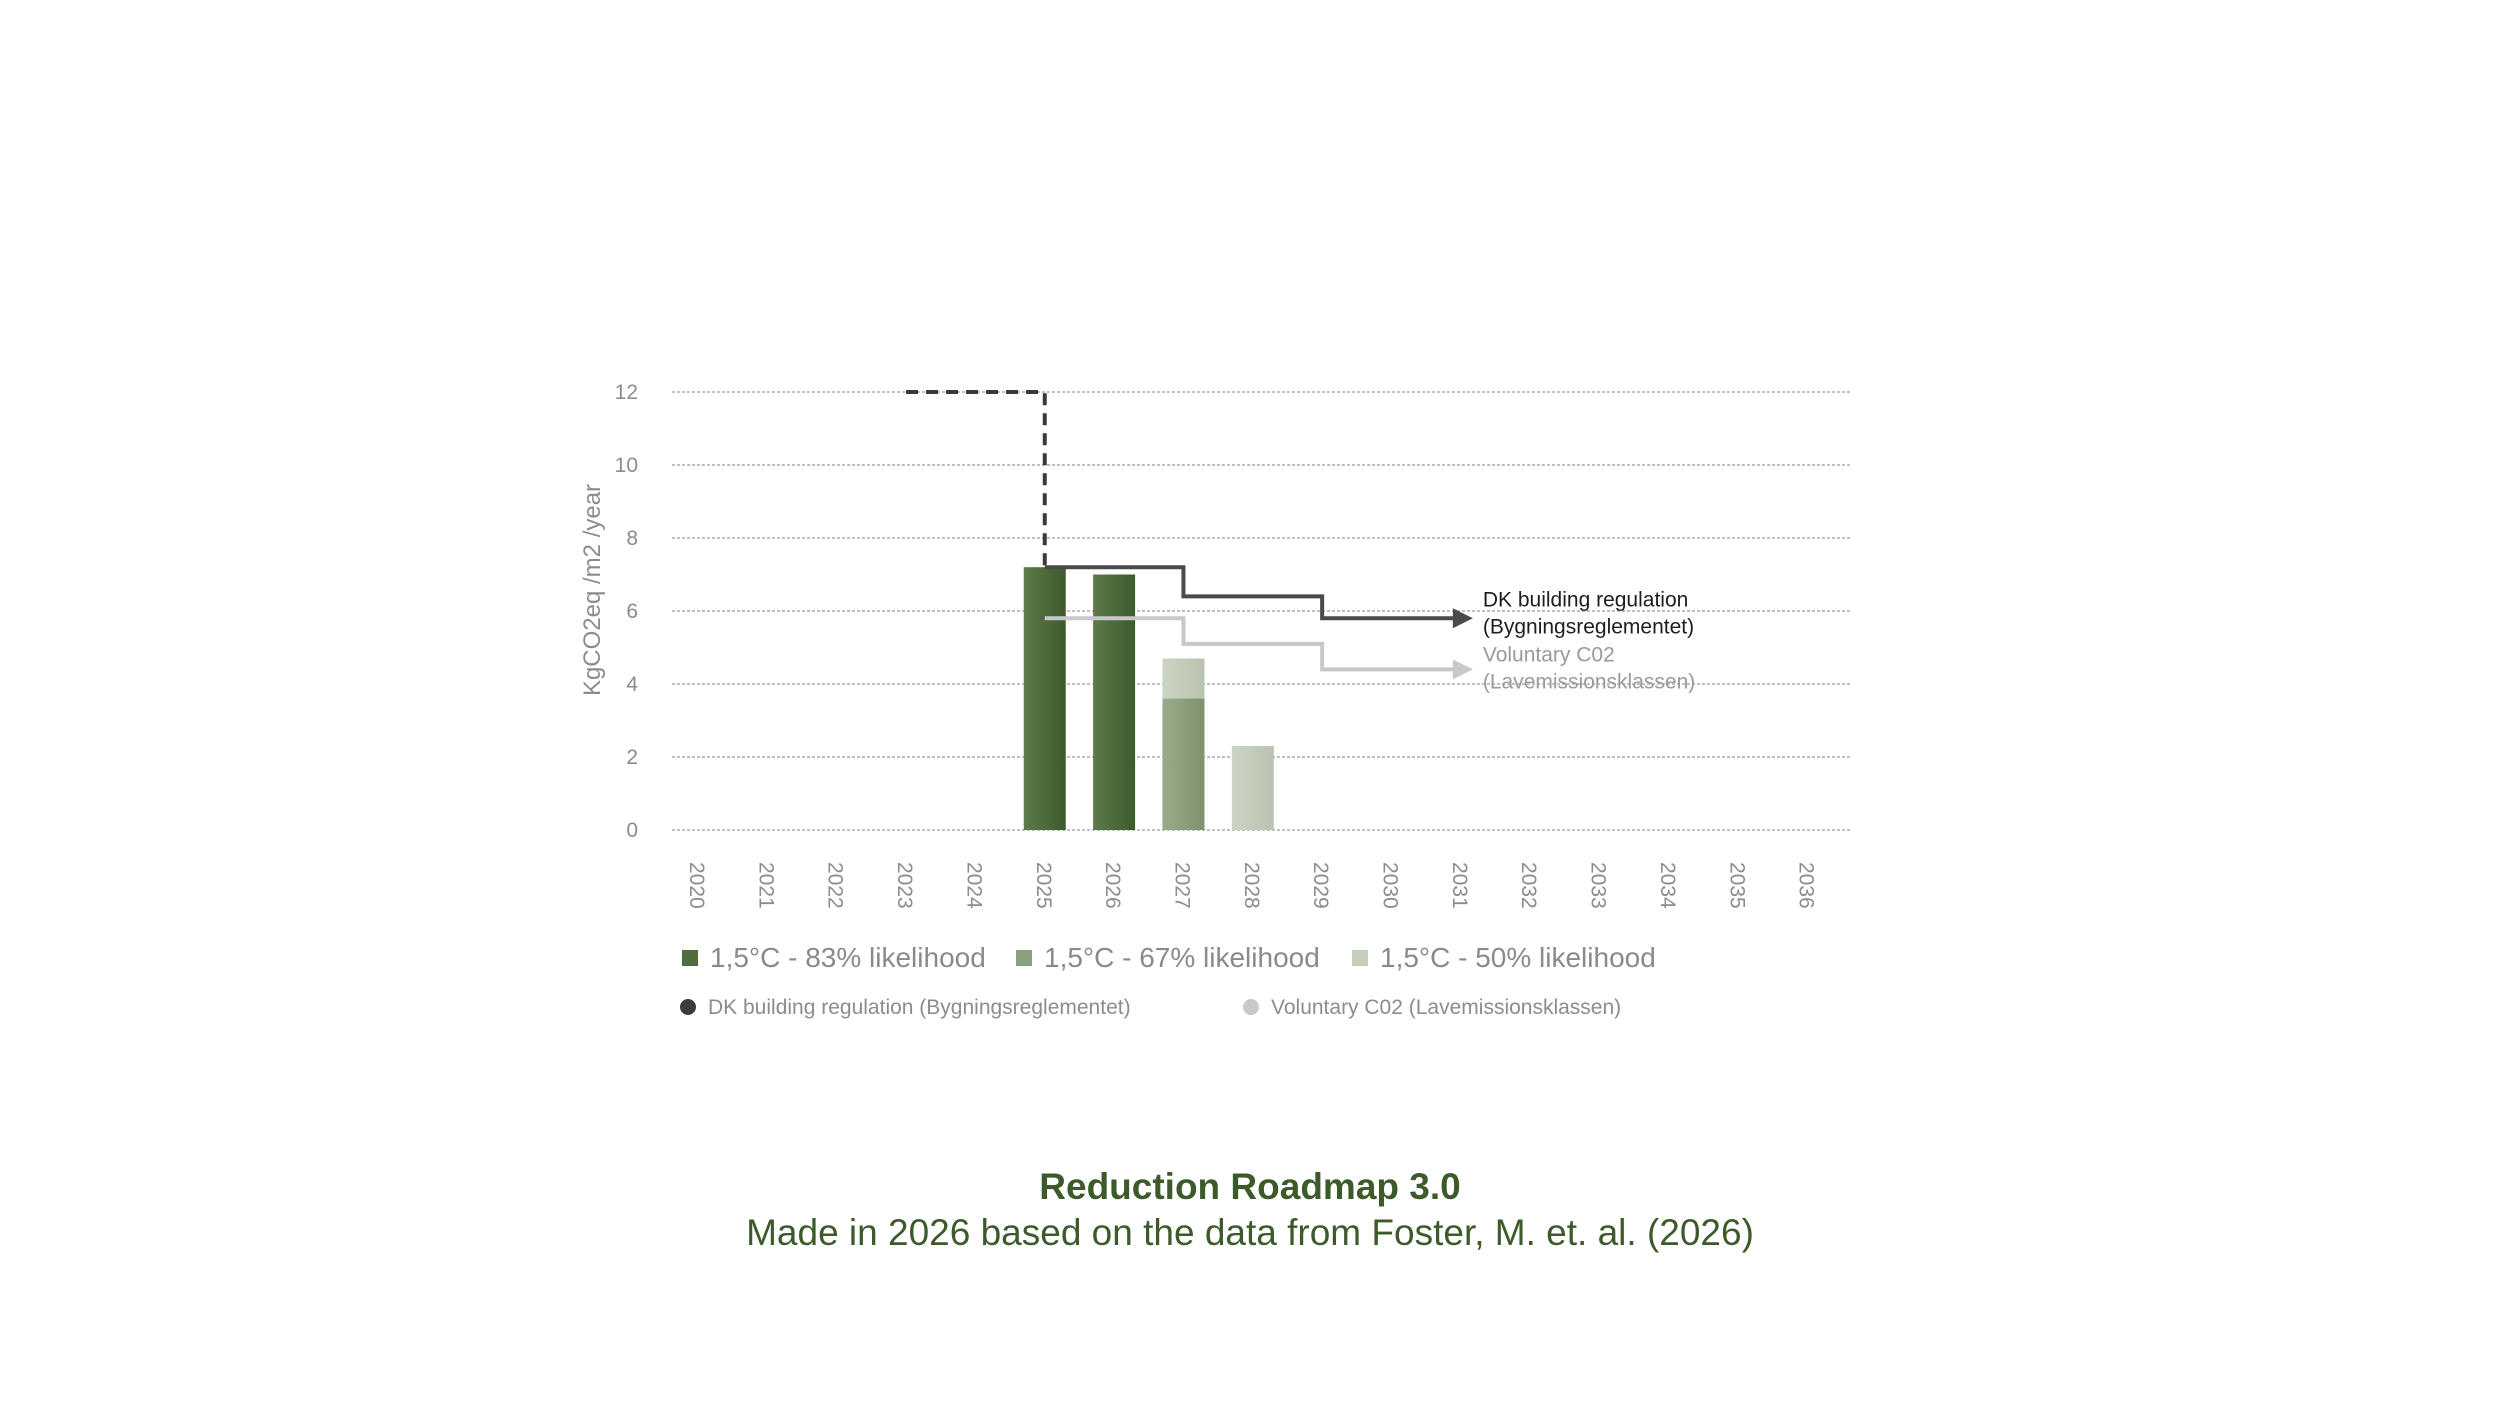  I want to click on line-annotation-0-0: DK building regulation, so click(1585, 599).